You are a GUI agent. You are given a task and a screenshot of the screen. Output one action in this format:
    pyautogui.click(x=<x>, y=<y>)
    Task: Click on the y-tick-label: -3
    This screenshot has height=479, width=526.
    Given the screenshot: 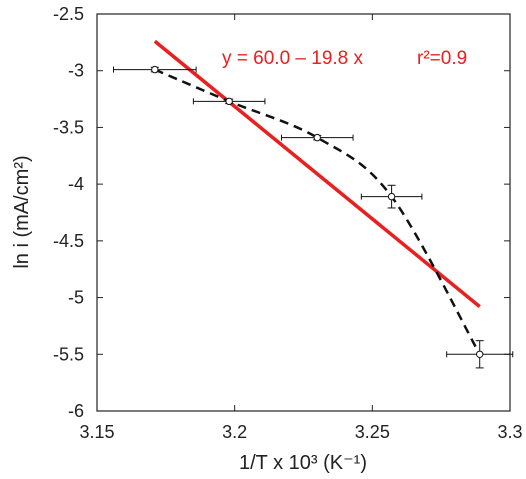 What is the action you would take?
    pyautogui.click(x=76, y=71)
    